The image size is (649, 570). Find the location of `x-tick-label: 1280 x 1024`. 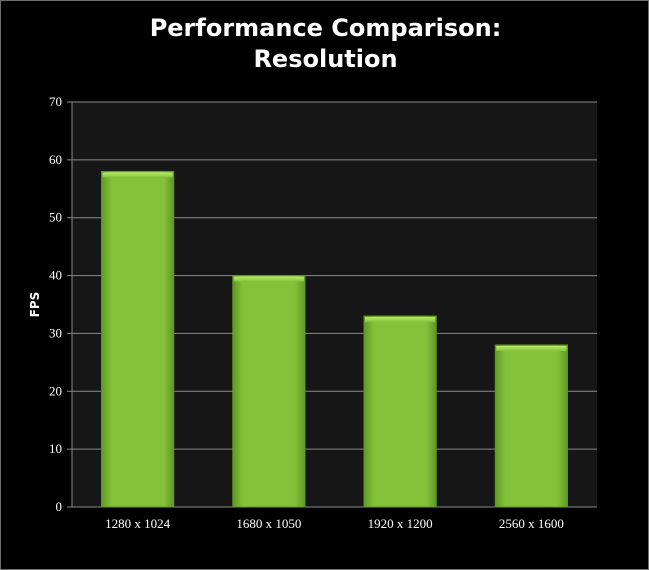

x-tick-label: 1280 x 1024 is located at coordinates (138, 523).